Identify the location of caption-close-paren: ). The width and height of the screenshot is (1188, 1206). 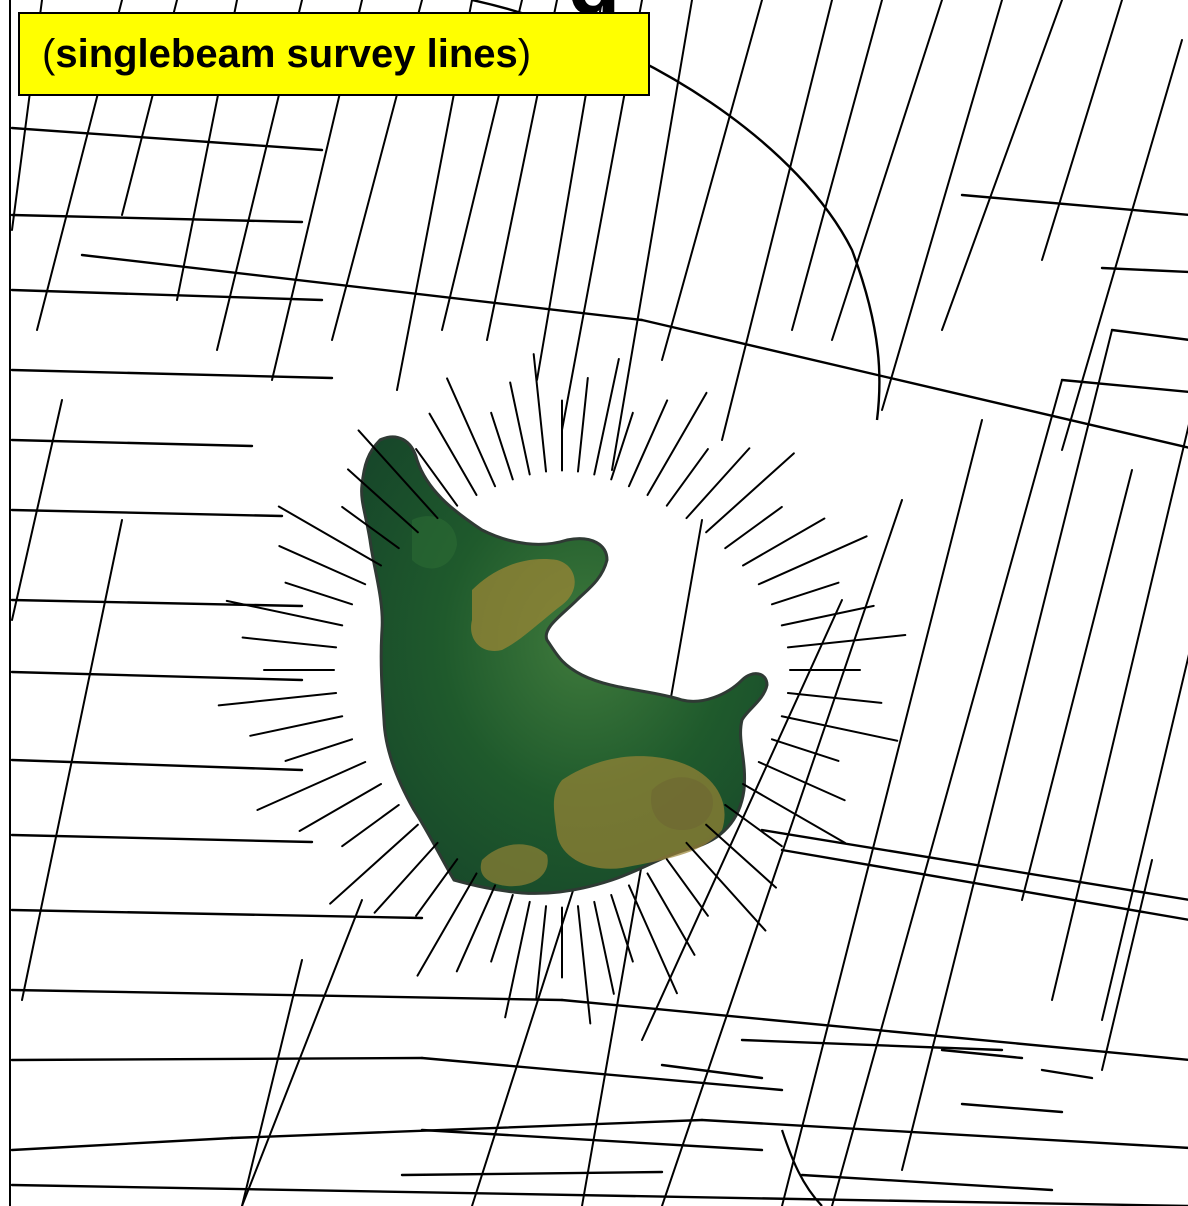
(524, 53).